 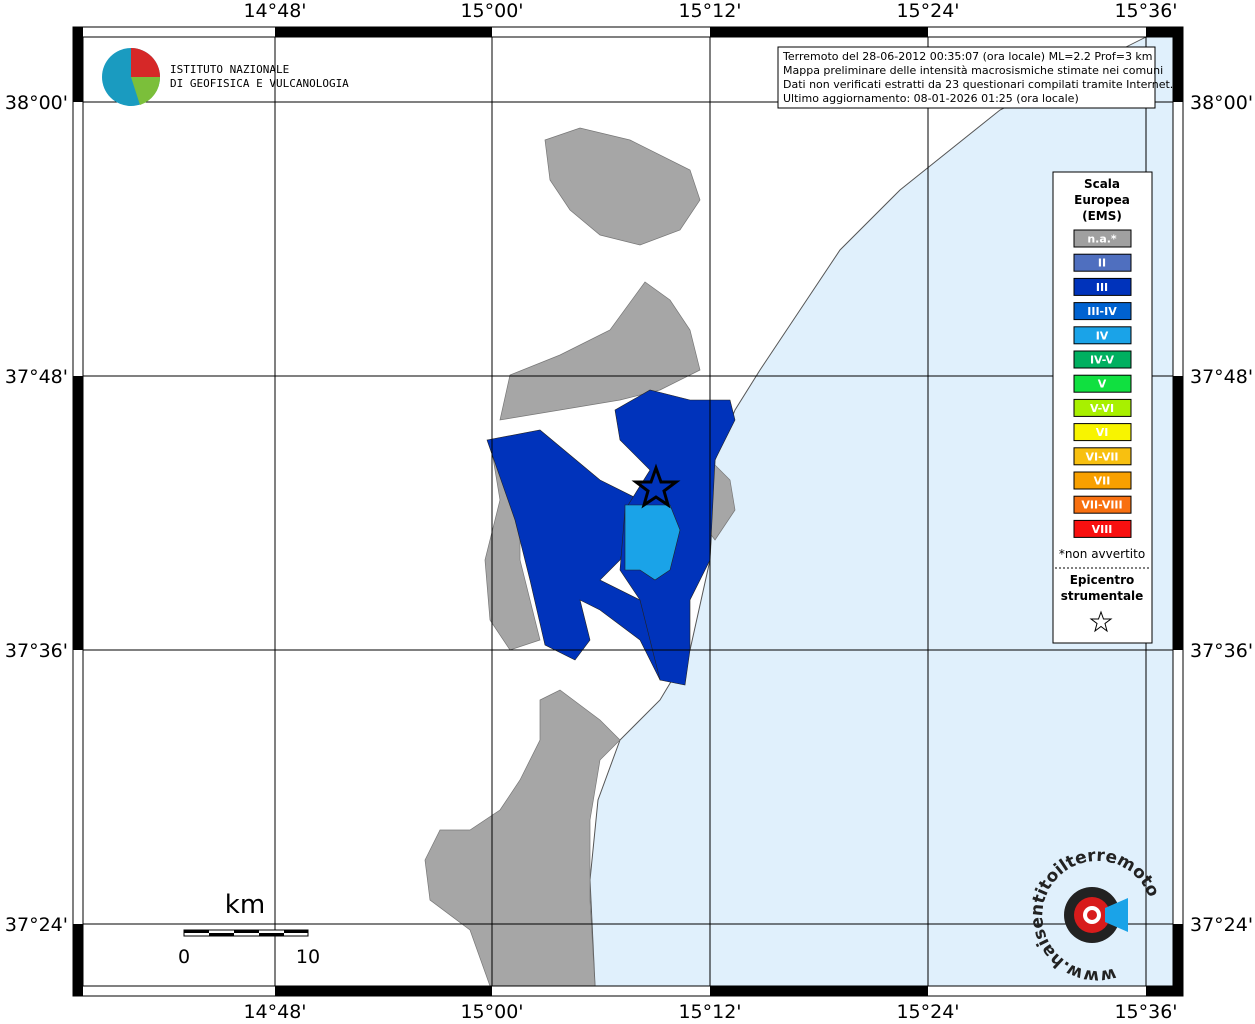 I want to click on legend-label: III, so click(x=1102, y=287).